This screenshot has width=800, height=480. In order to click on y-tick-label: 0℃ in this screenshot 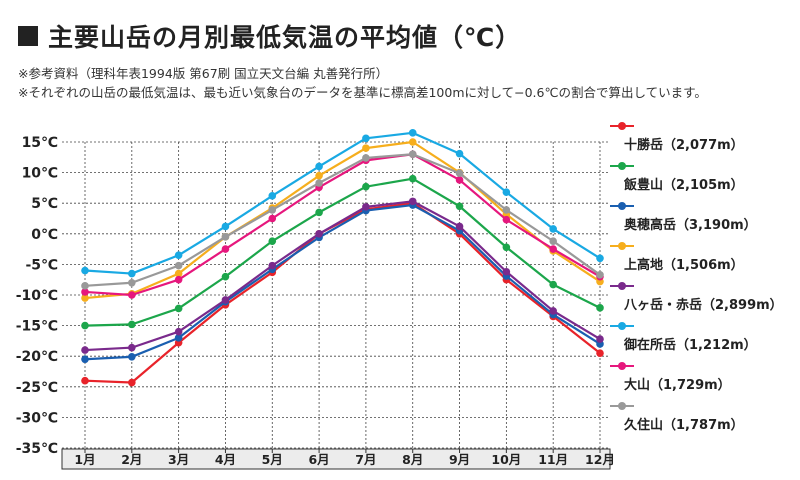, I will do `click(44, 235)`.